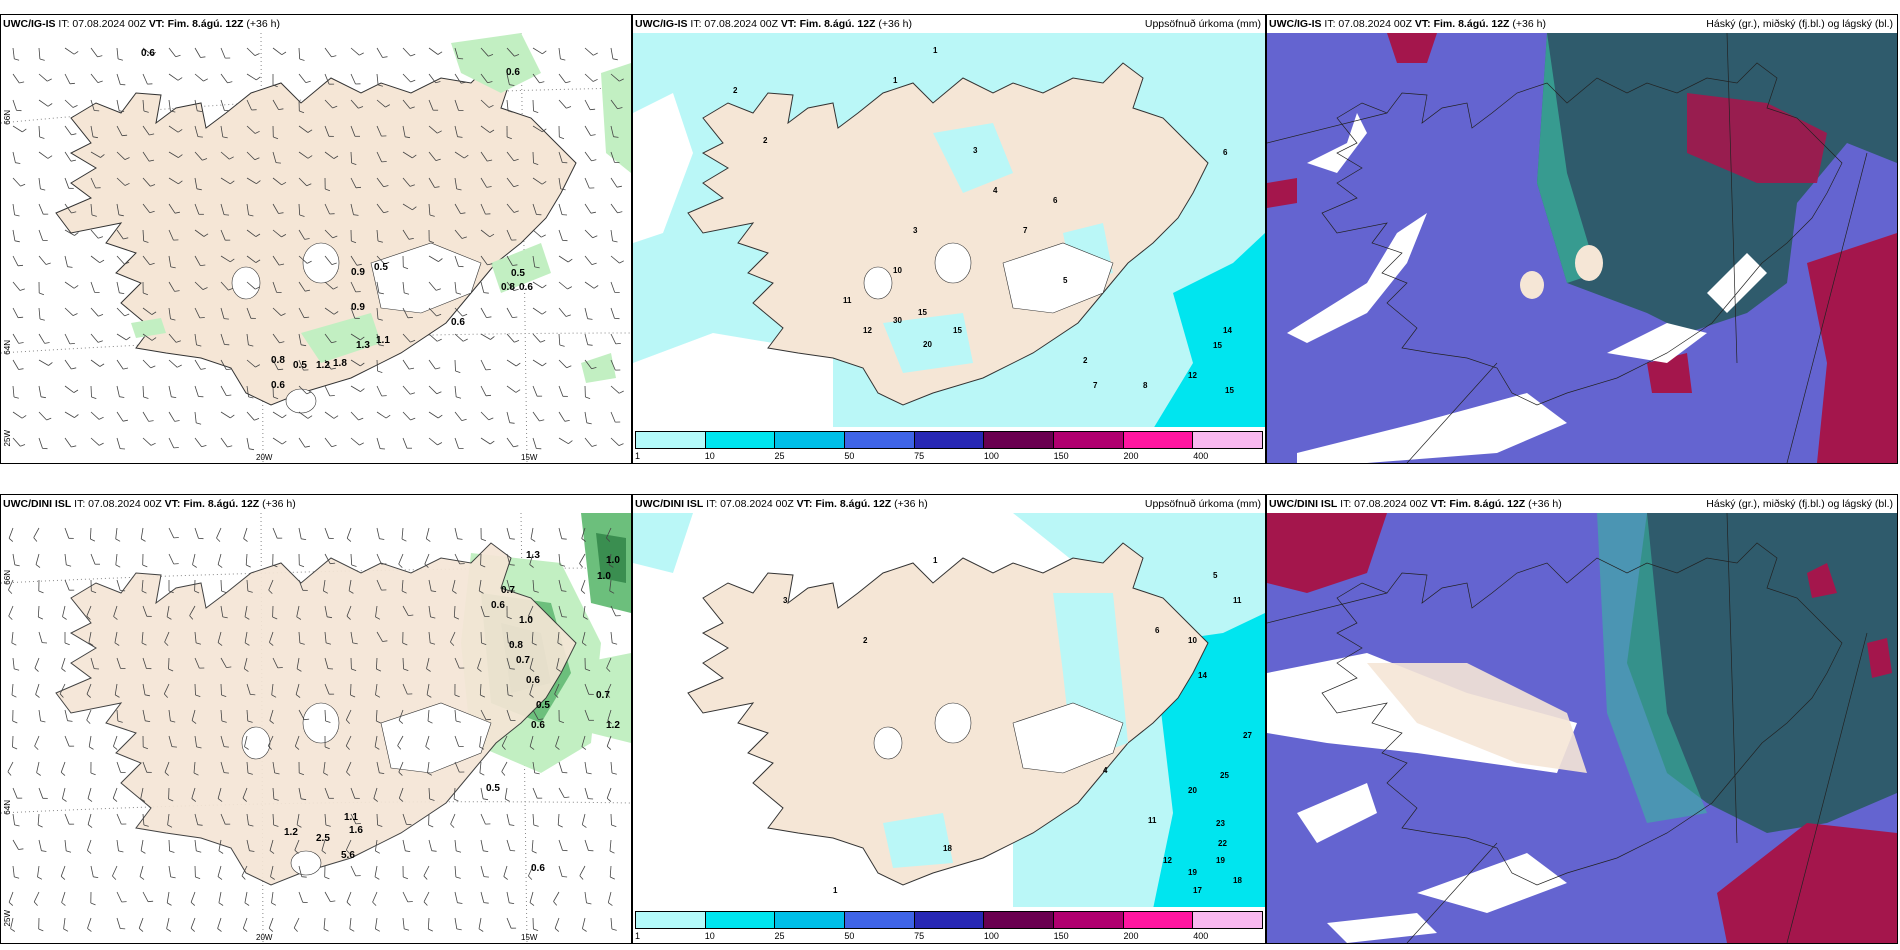 Image resolution: width=1900 pixels, height=950 pixels. I want to click on lon-label-15w: 15W, so click(529, 457).